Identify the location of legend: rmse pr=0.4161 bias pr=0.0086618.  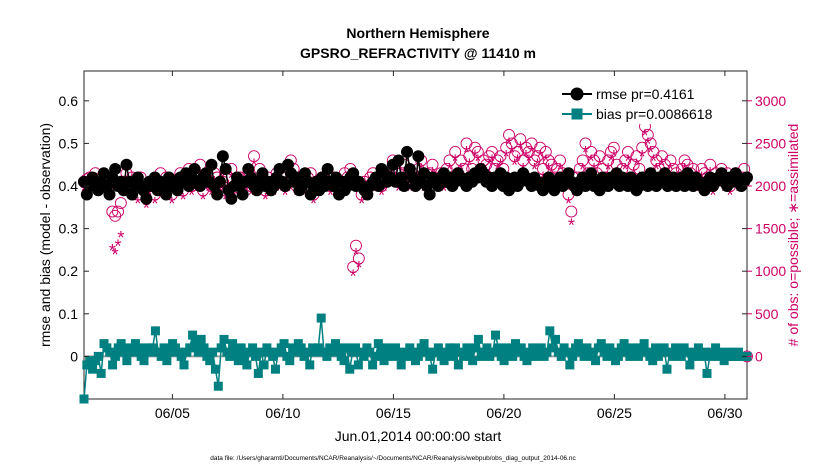
(648, 101).